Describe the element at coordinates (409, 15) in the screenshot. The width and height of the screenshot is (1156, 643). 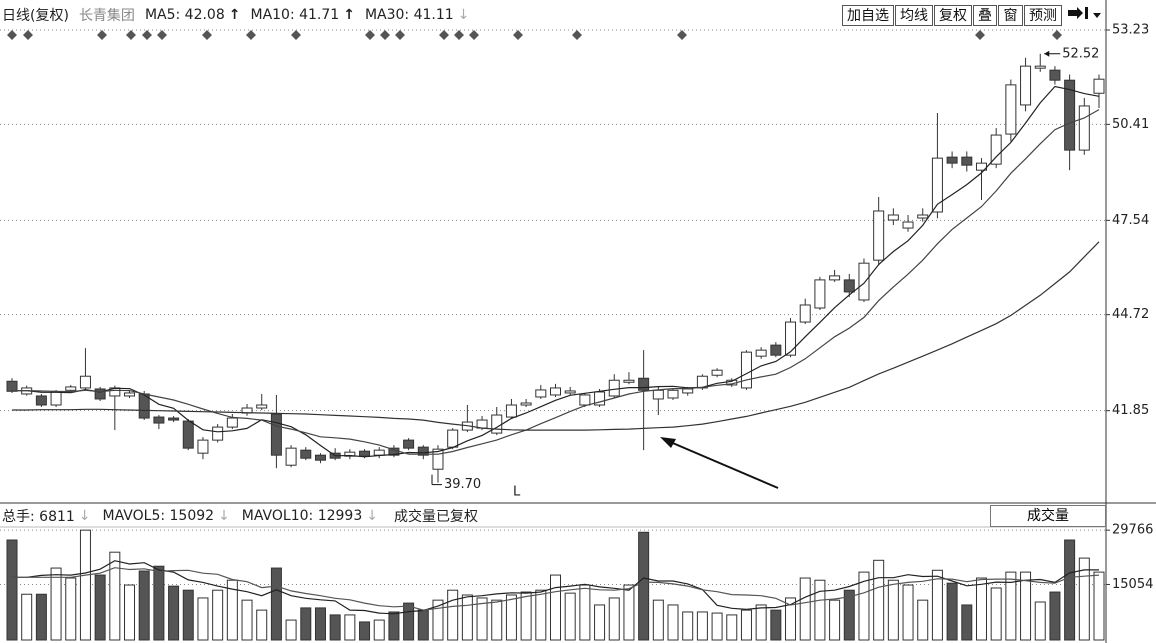
I see `legend-label: MA30: 41.11` at that location.